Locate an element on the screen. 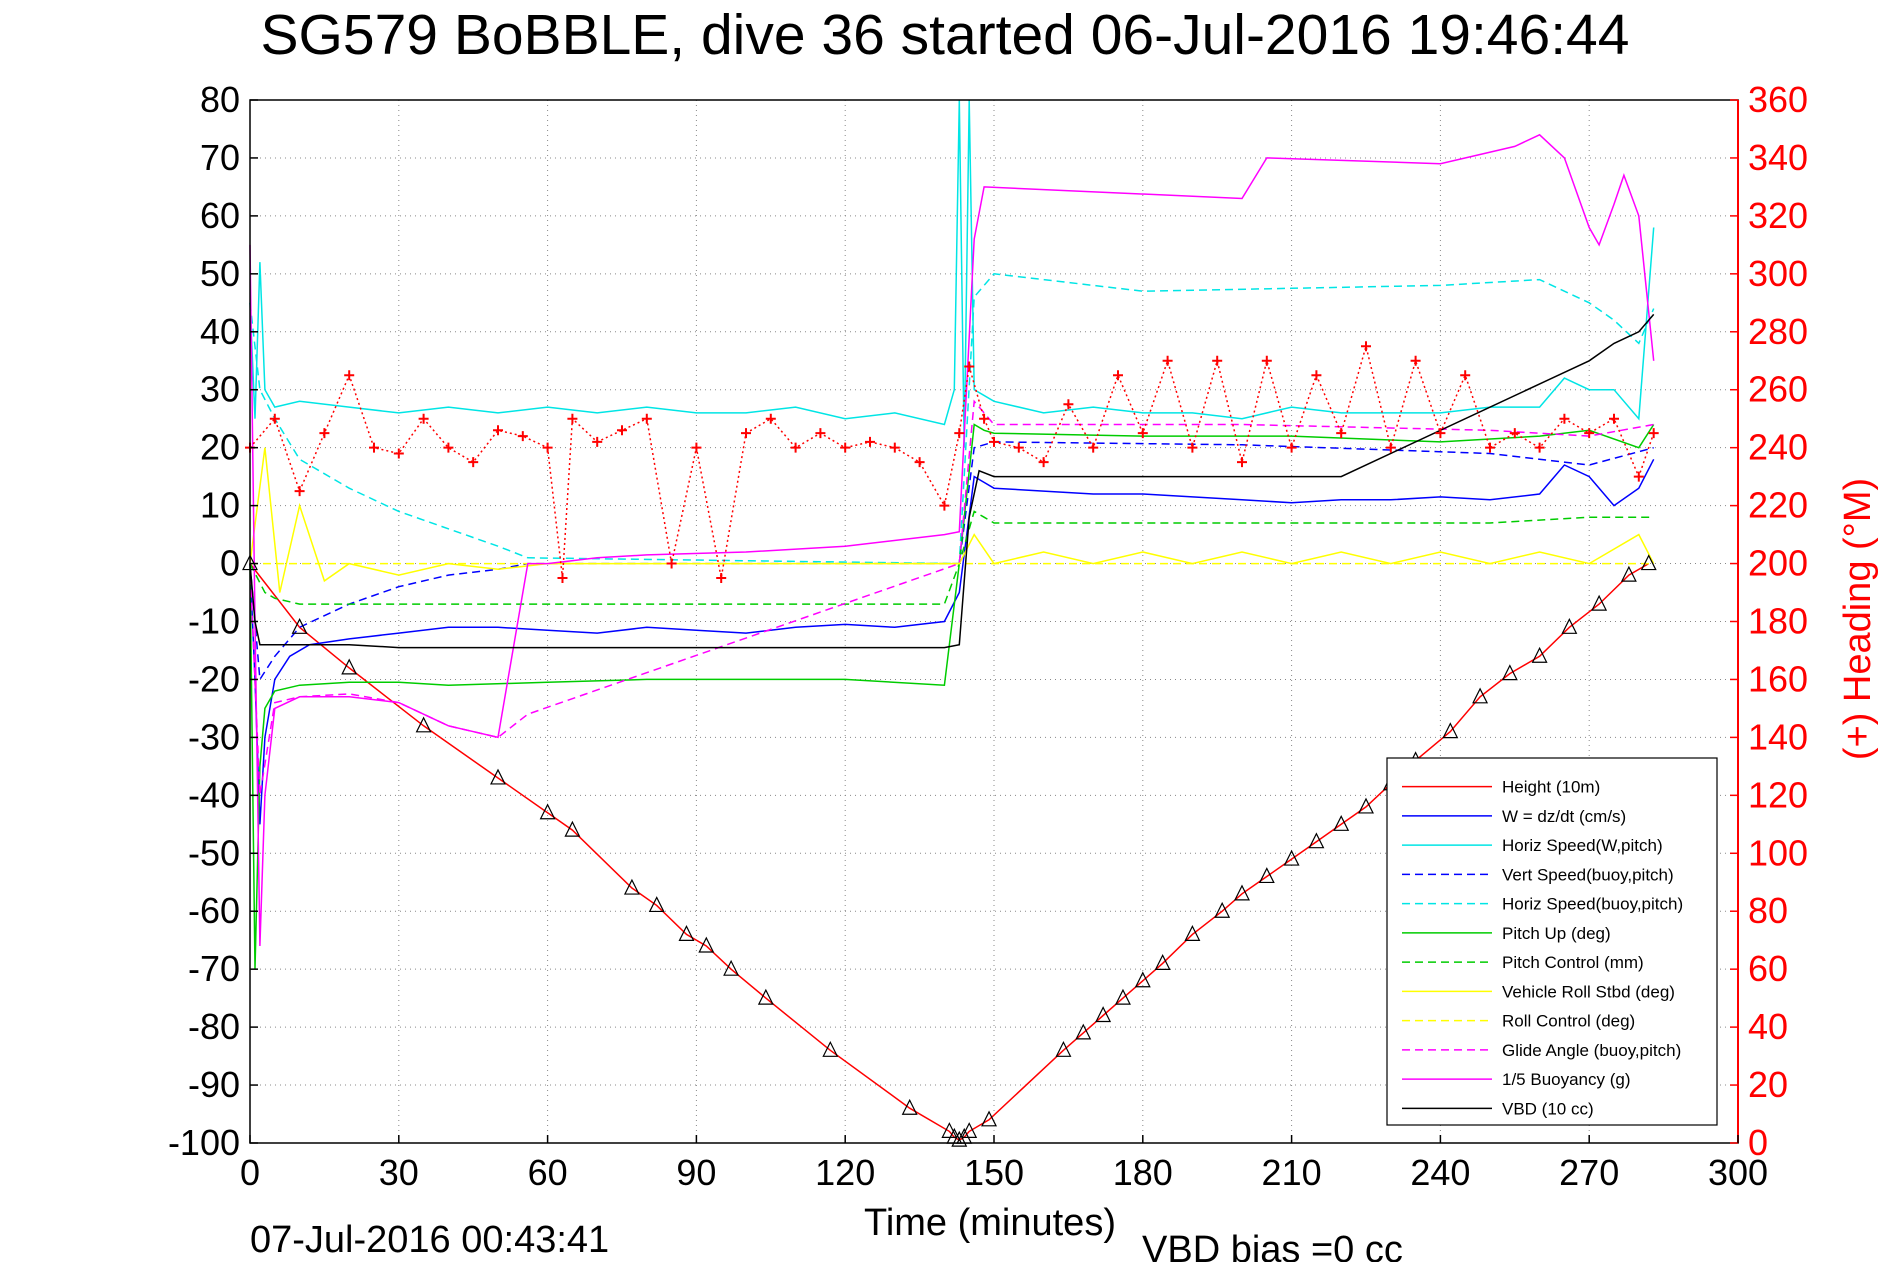 Image resolution: width=1891 pixels, height=1262 pixels. left-tick-label: -20 is located at coordinates (214, 678).